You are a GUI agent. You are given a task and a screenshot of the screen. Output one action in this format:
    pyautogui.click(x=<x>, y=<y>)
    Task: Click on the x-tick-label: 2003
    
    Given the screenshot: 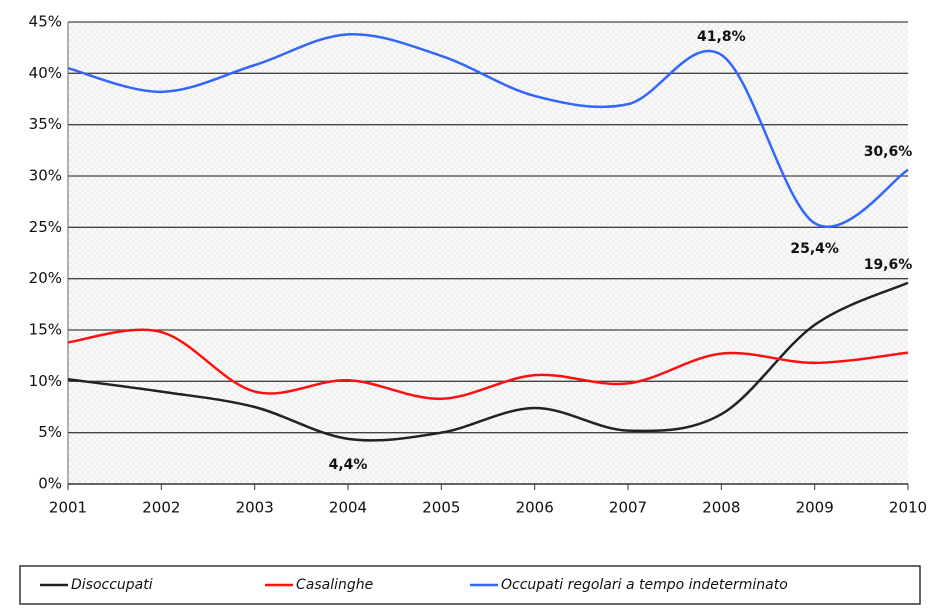 What is the action you would take?
    pyautogui.click(x=255, y=508)
    